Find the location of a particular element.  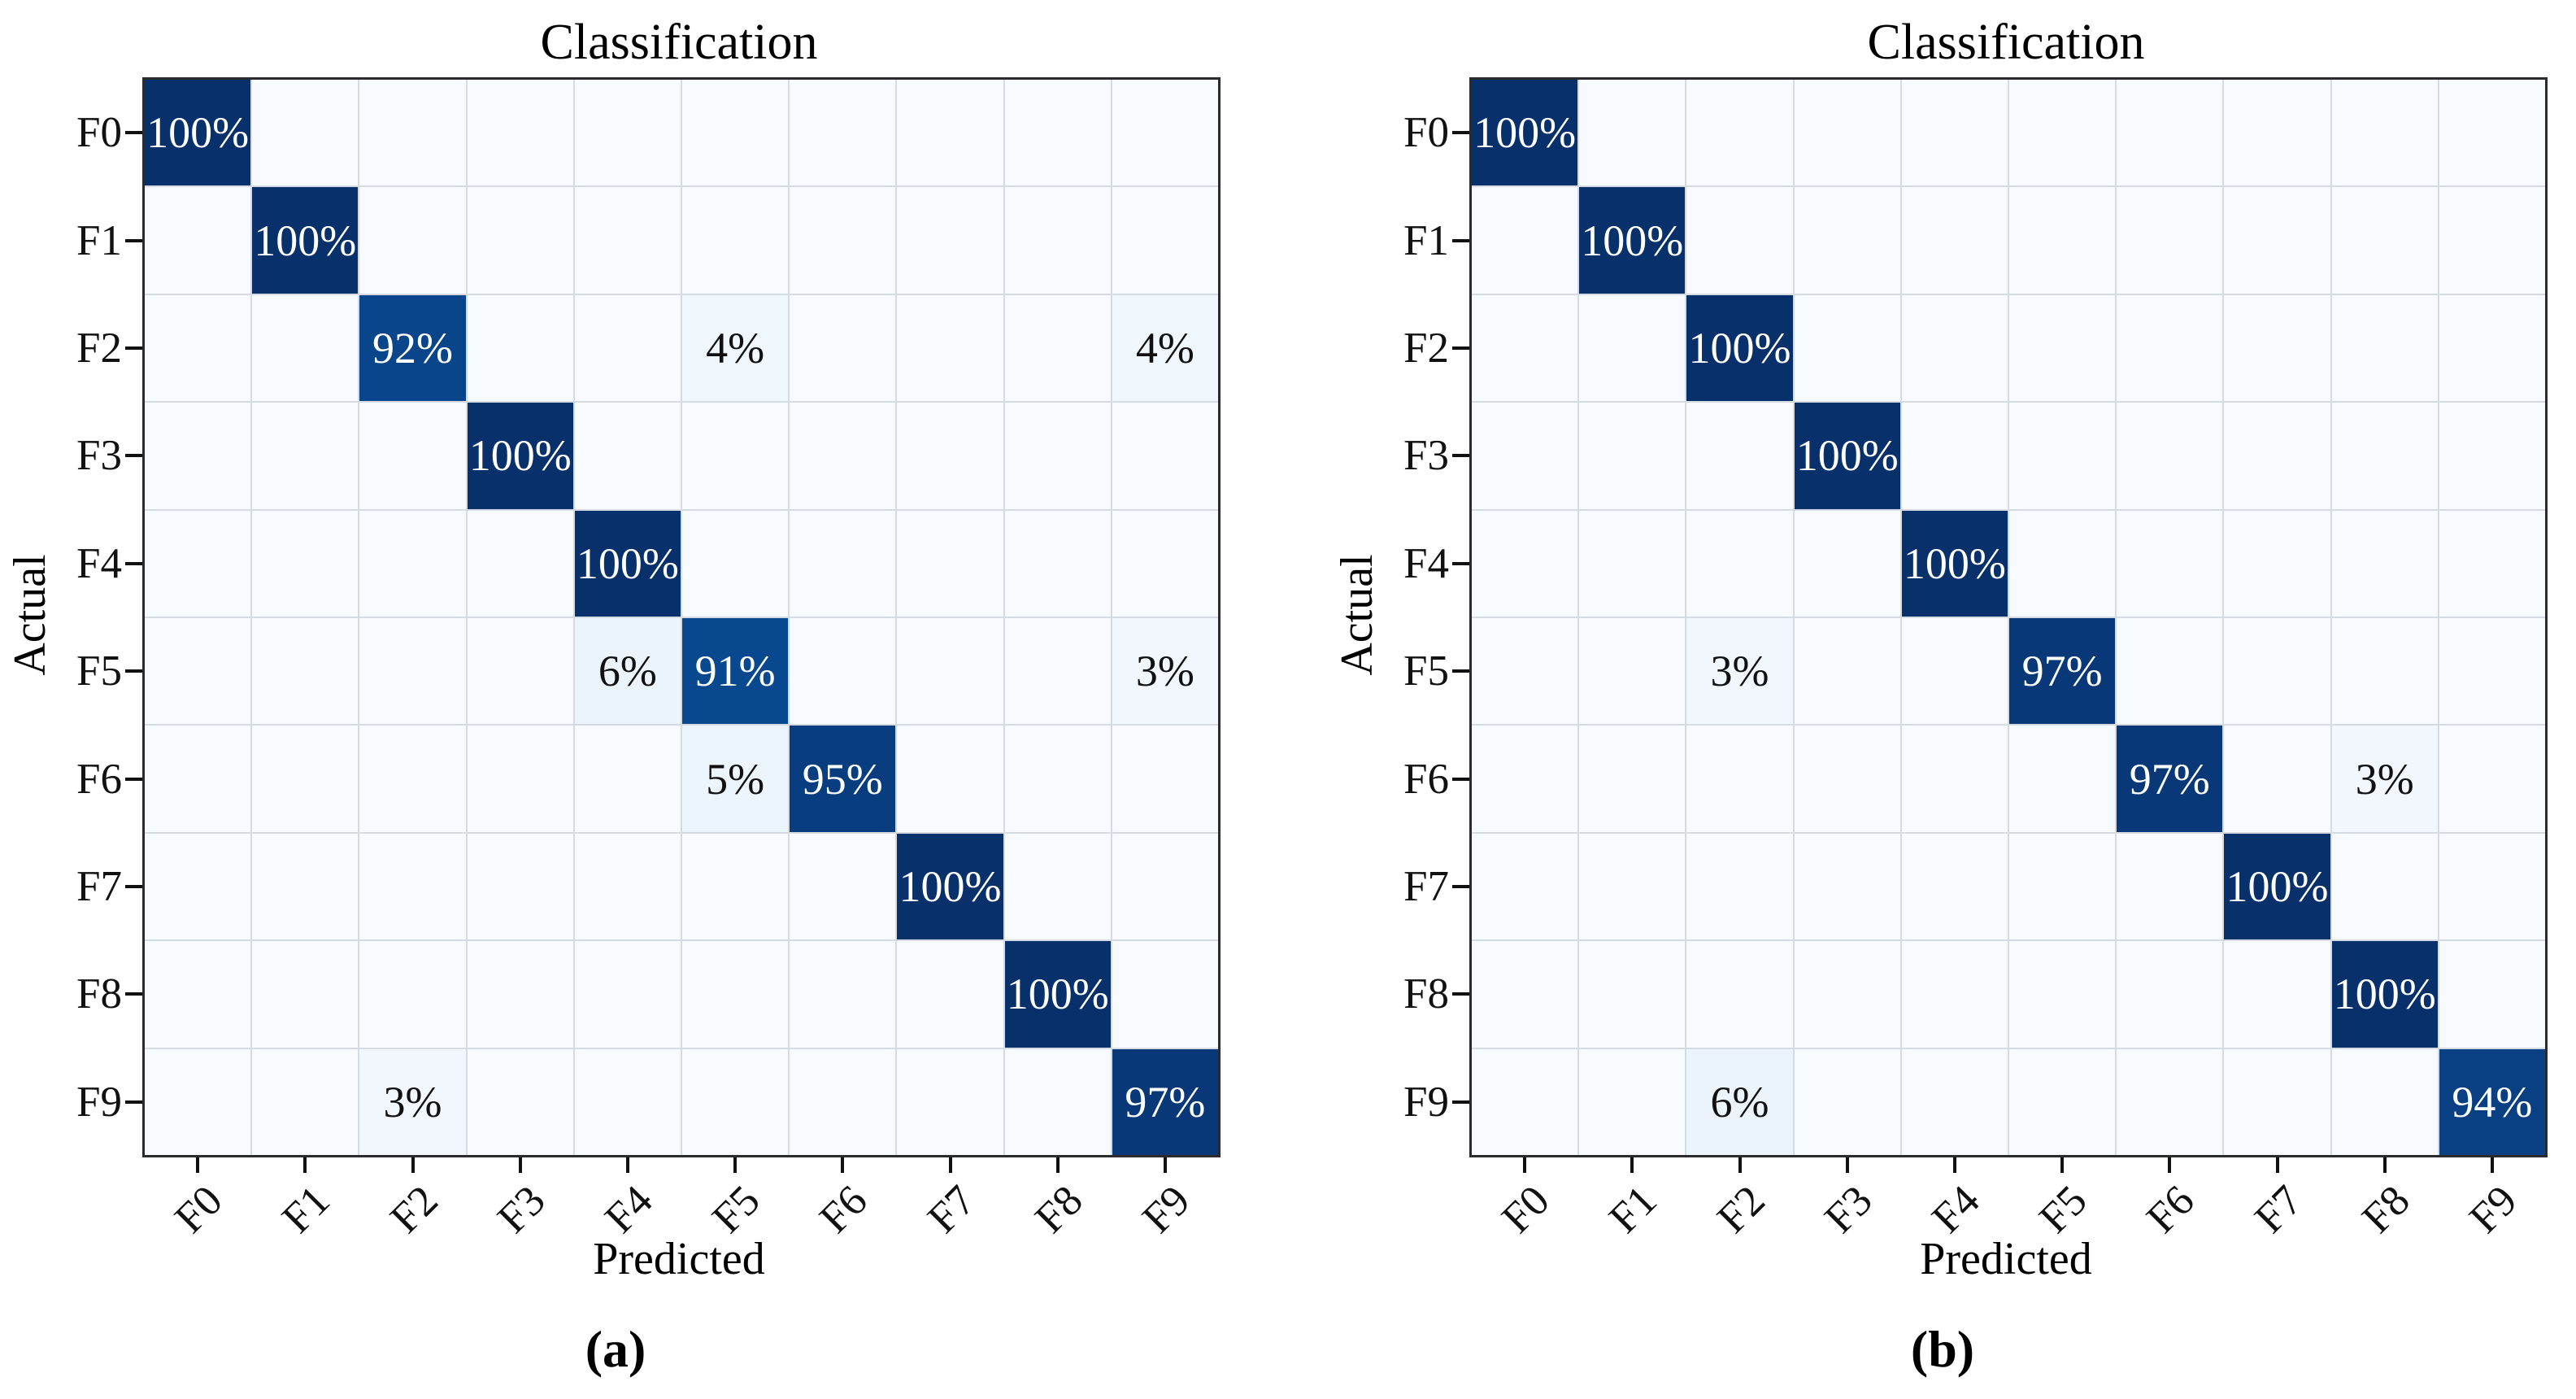

heatmap-cell-r6-c1 is located at coordinates (1633, 779).